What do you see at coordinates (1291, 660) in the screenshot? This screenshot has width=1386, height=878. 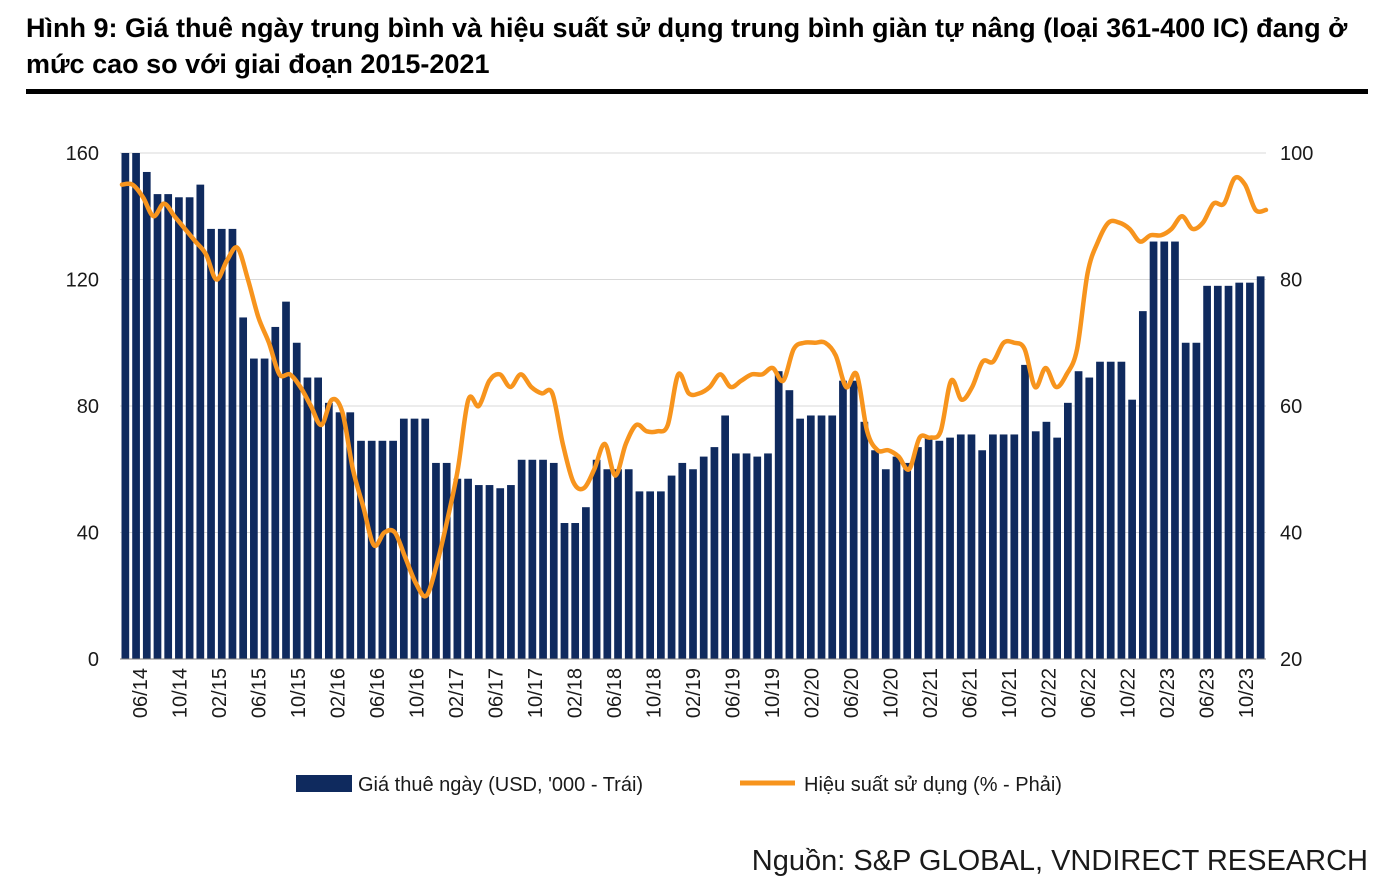 I see `right-tick-label: 20` at bounding box center [1291, 660].